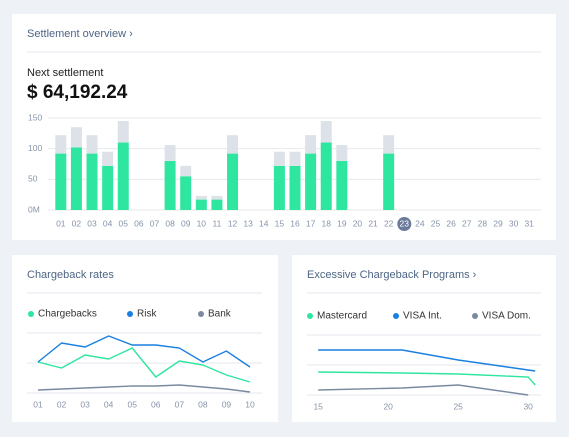  Describe the element at coordinates (389, 223) in the screenshot. I see `x-tick-label: 22` at that location.